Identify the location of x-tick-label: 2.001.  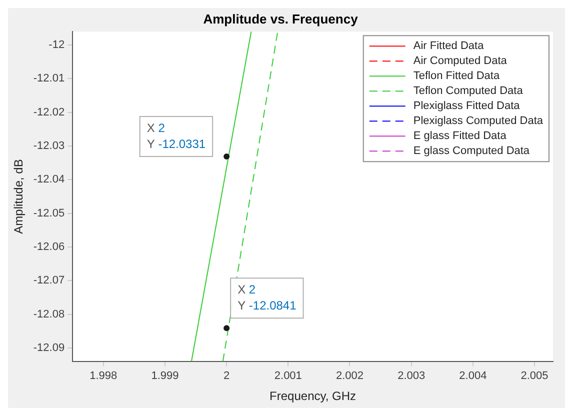
(288, 376).